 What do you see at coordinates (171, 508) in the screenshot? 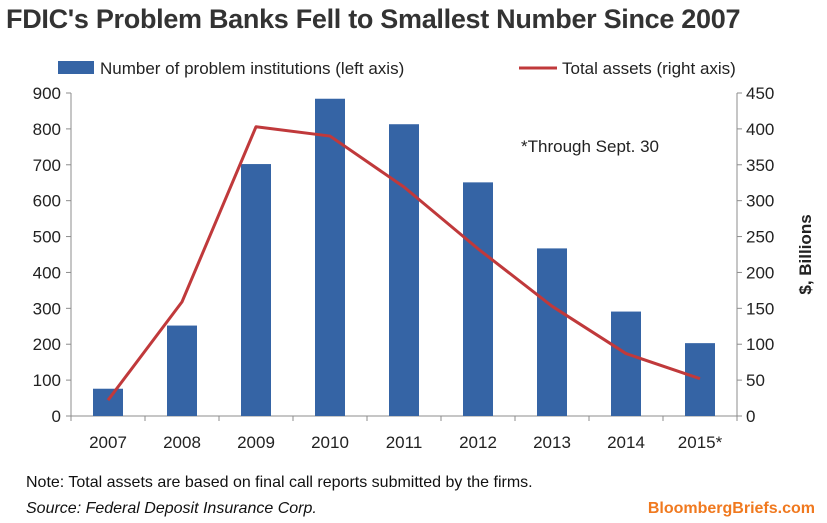
I see `chart-source: Source: Federal Deposit Insurance Corp.` at bounding box center [171, 508].